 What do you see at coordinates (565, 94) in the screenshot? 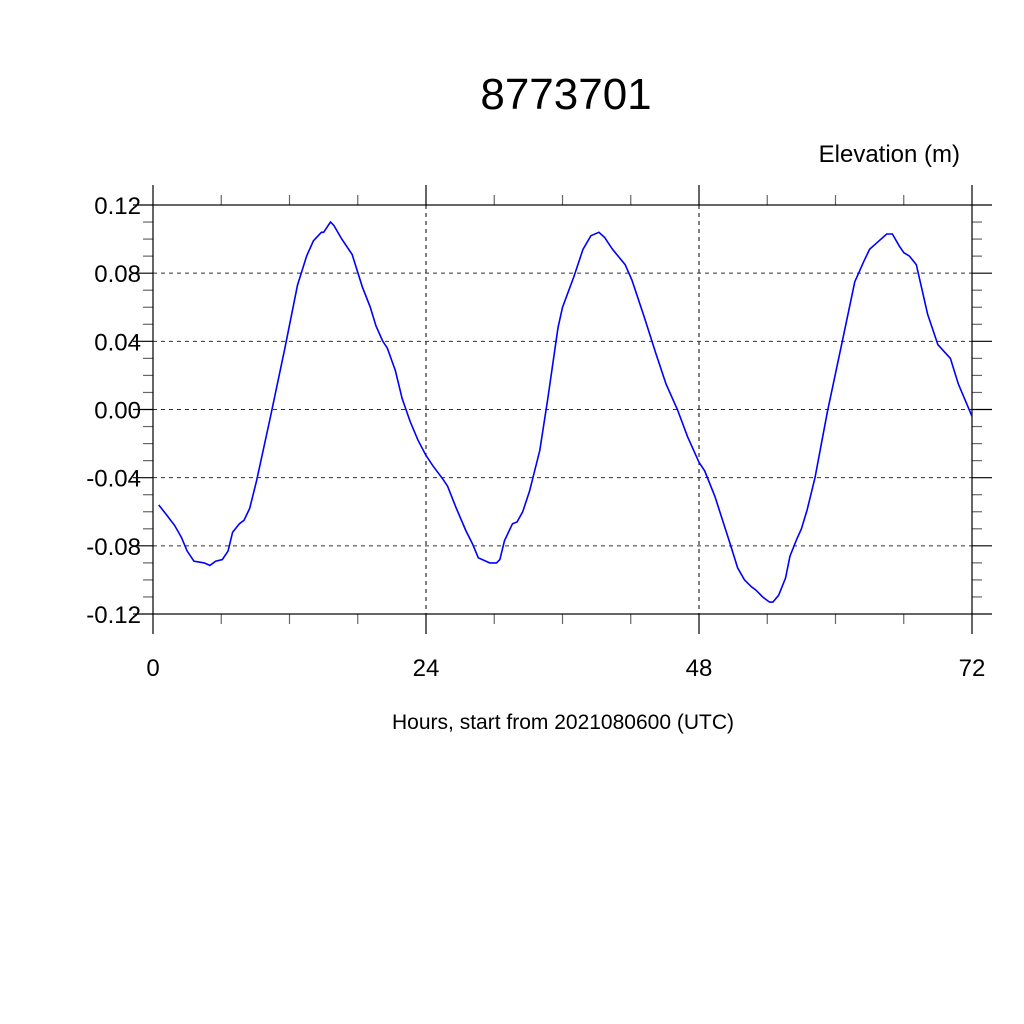
I see `chart-title: 8773701` at bounding box center [565, 94].